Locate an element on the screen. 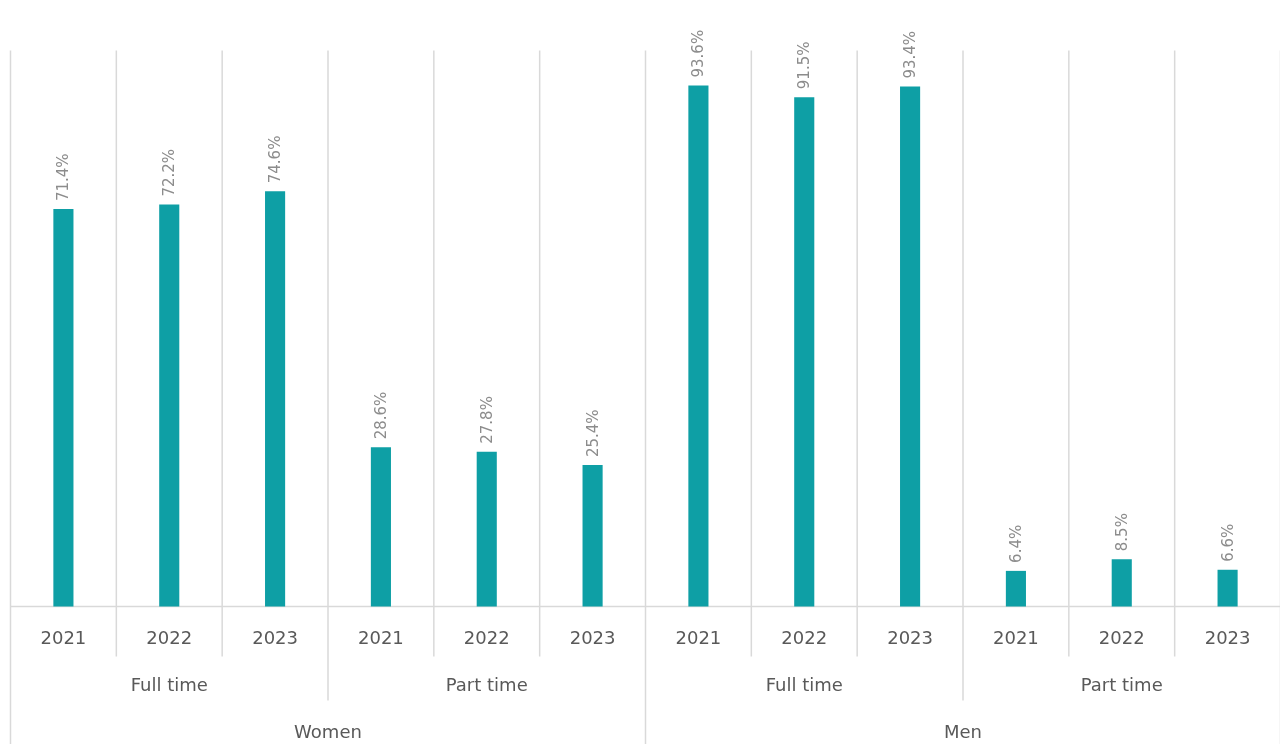 Image resolution: width=1280 pixels, height=744 pixels. data-label: 91.5% is located at coordinates (804, 65).